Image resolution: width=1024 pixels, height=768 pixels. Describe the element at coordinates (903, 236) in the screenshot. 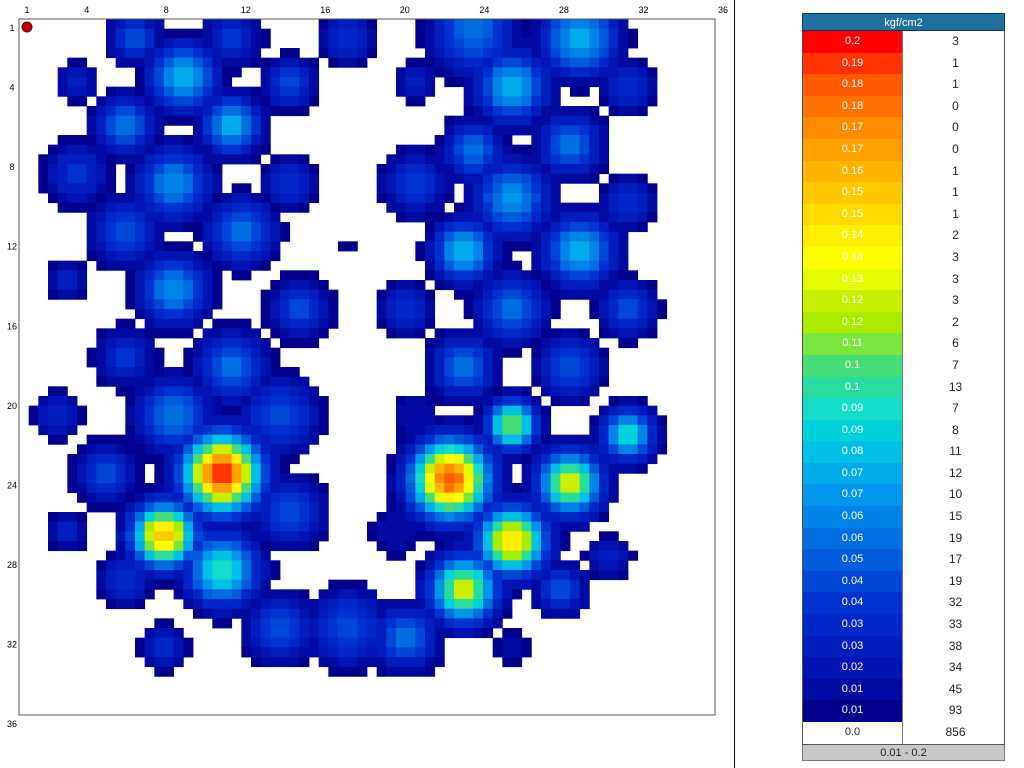

I see `legend-row: 0.14 2` at that location.